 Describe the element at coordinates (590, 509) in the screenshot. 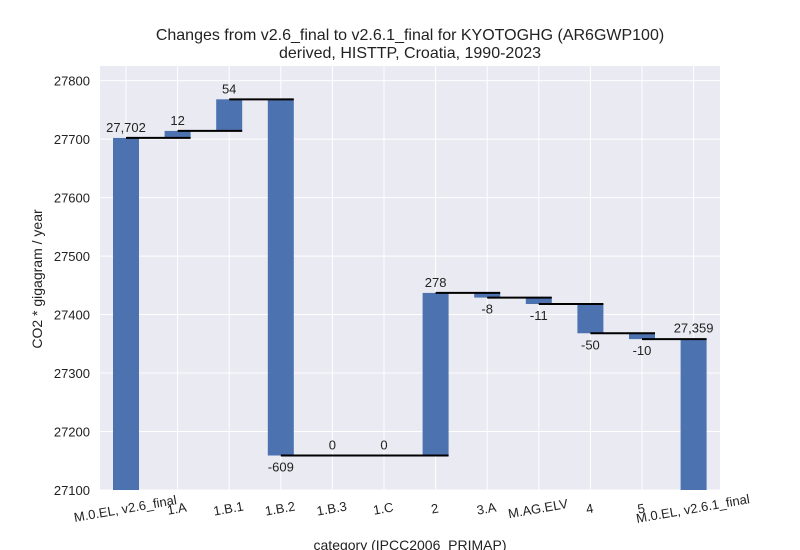

I see `x-tick-label: 4` at that location.